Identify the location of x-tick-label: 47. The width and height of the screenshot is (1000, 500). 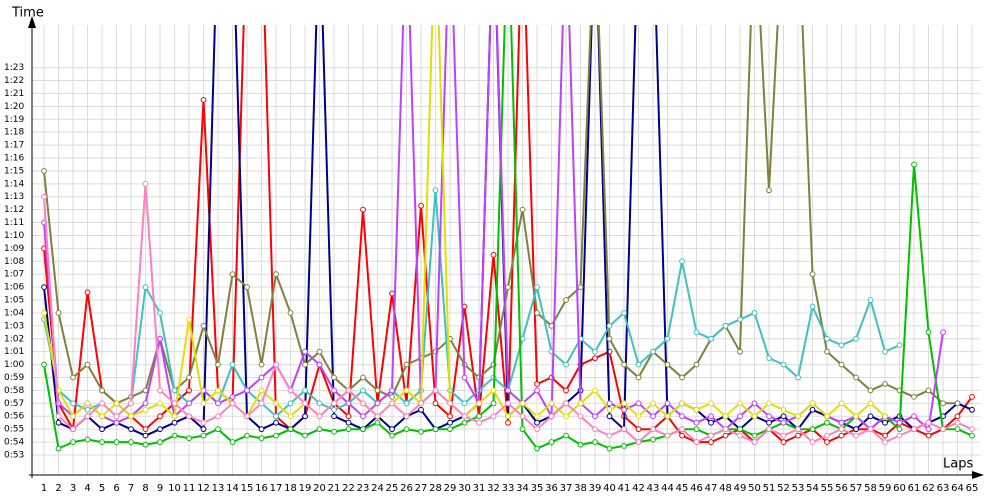
(711, 488).